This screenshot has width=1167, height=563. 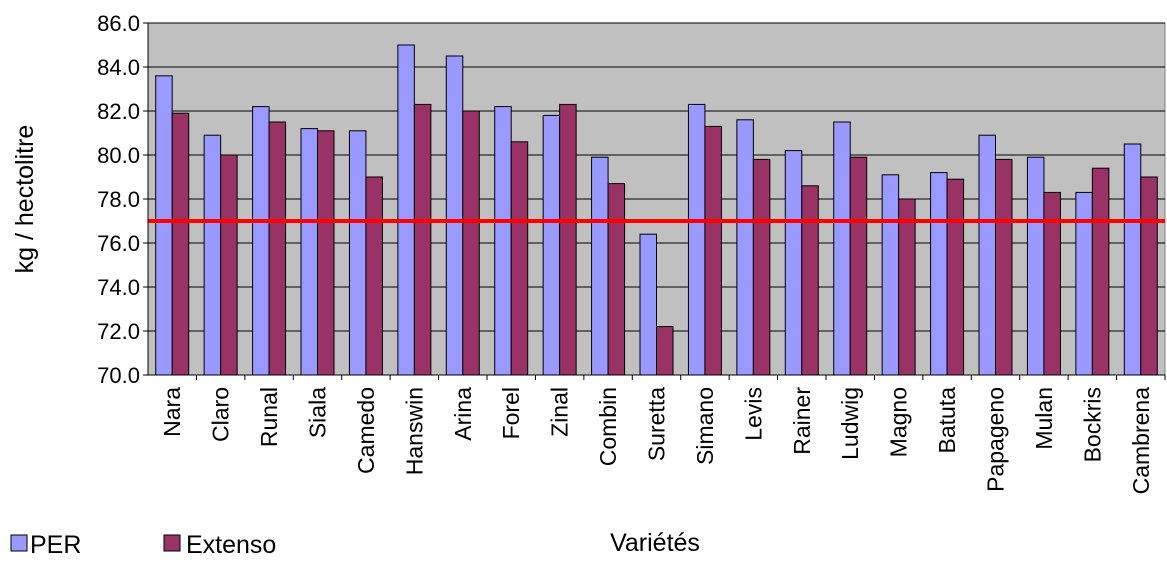 What do you see at coordinates (172, 412) in the screenshot?
I see `x-tick-label: Nara` at bounding box center [172, 412].